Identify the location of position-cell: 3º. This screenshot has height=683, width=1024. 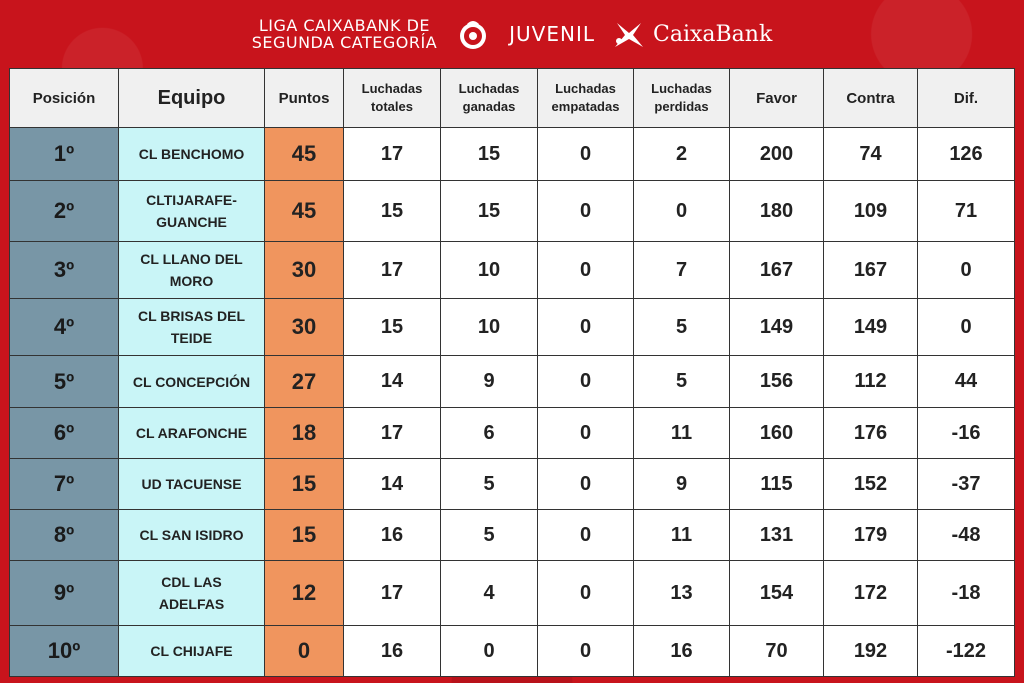
(64, 270).